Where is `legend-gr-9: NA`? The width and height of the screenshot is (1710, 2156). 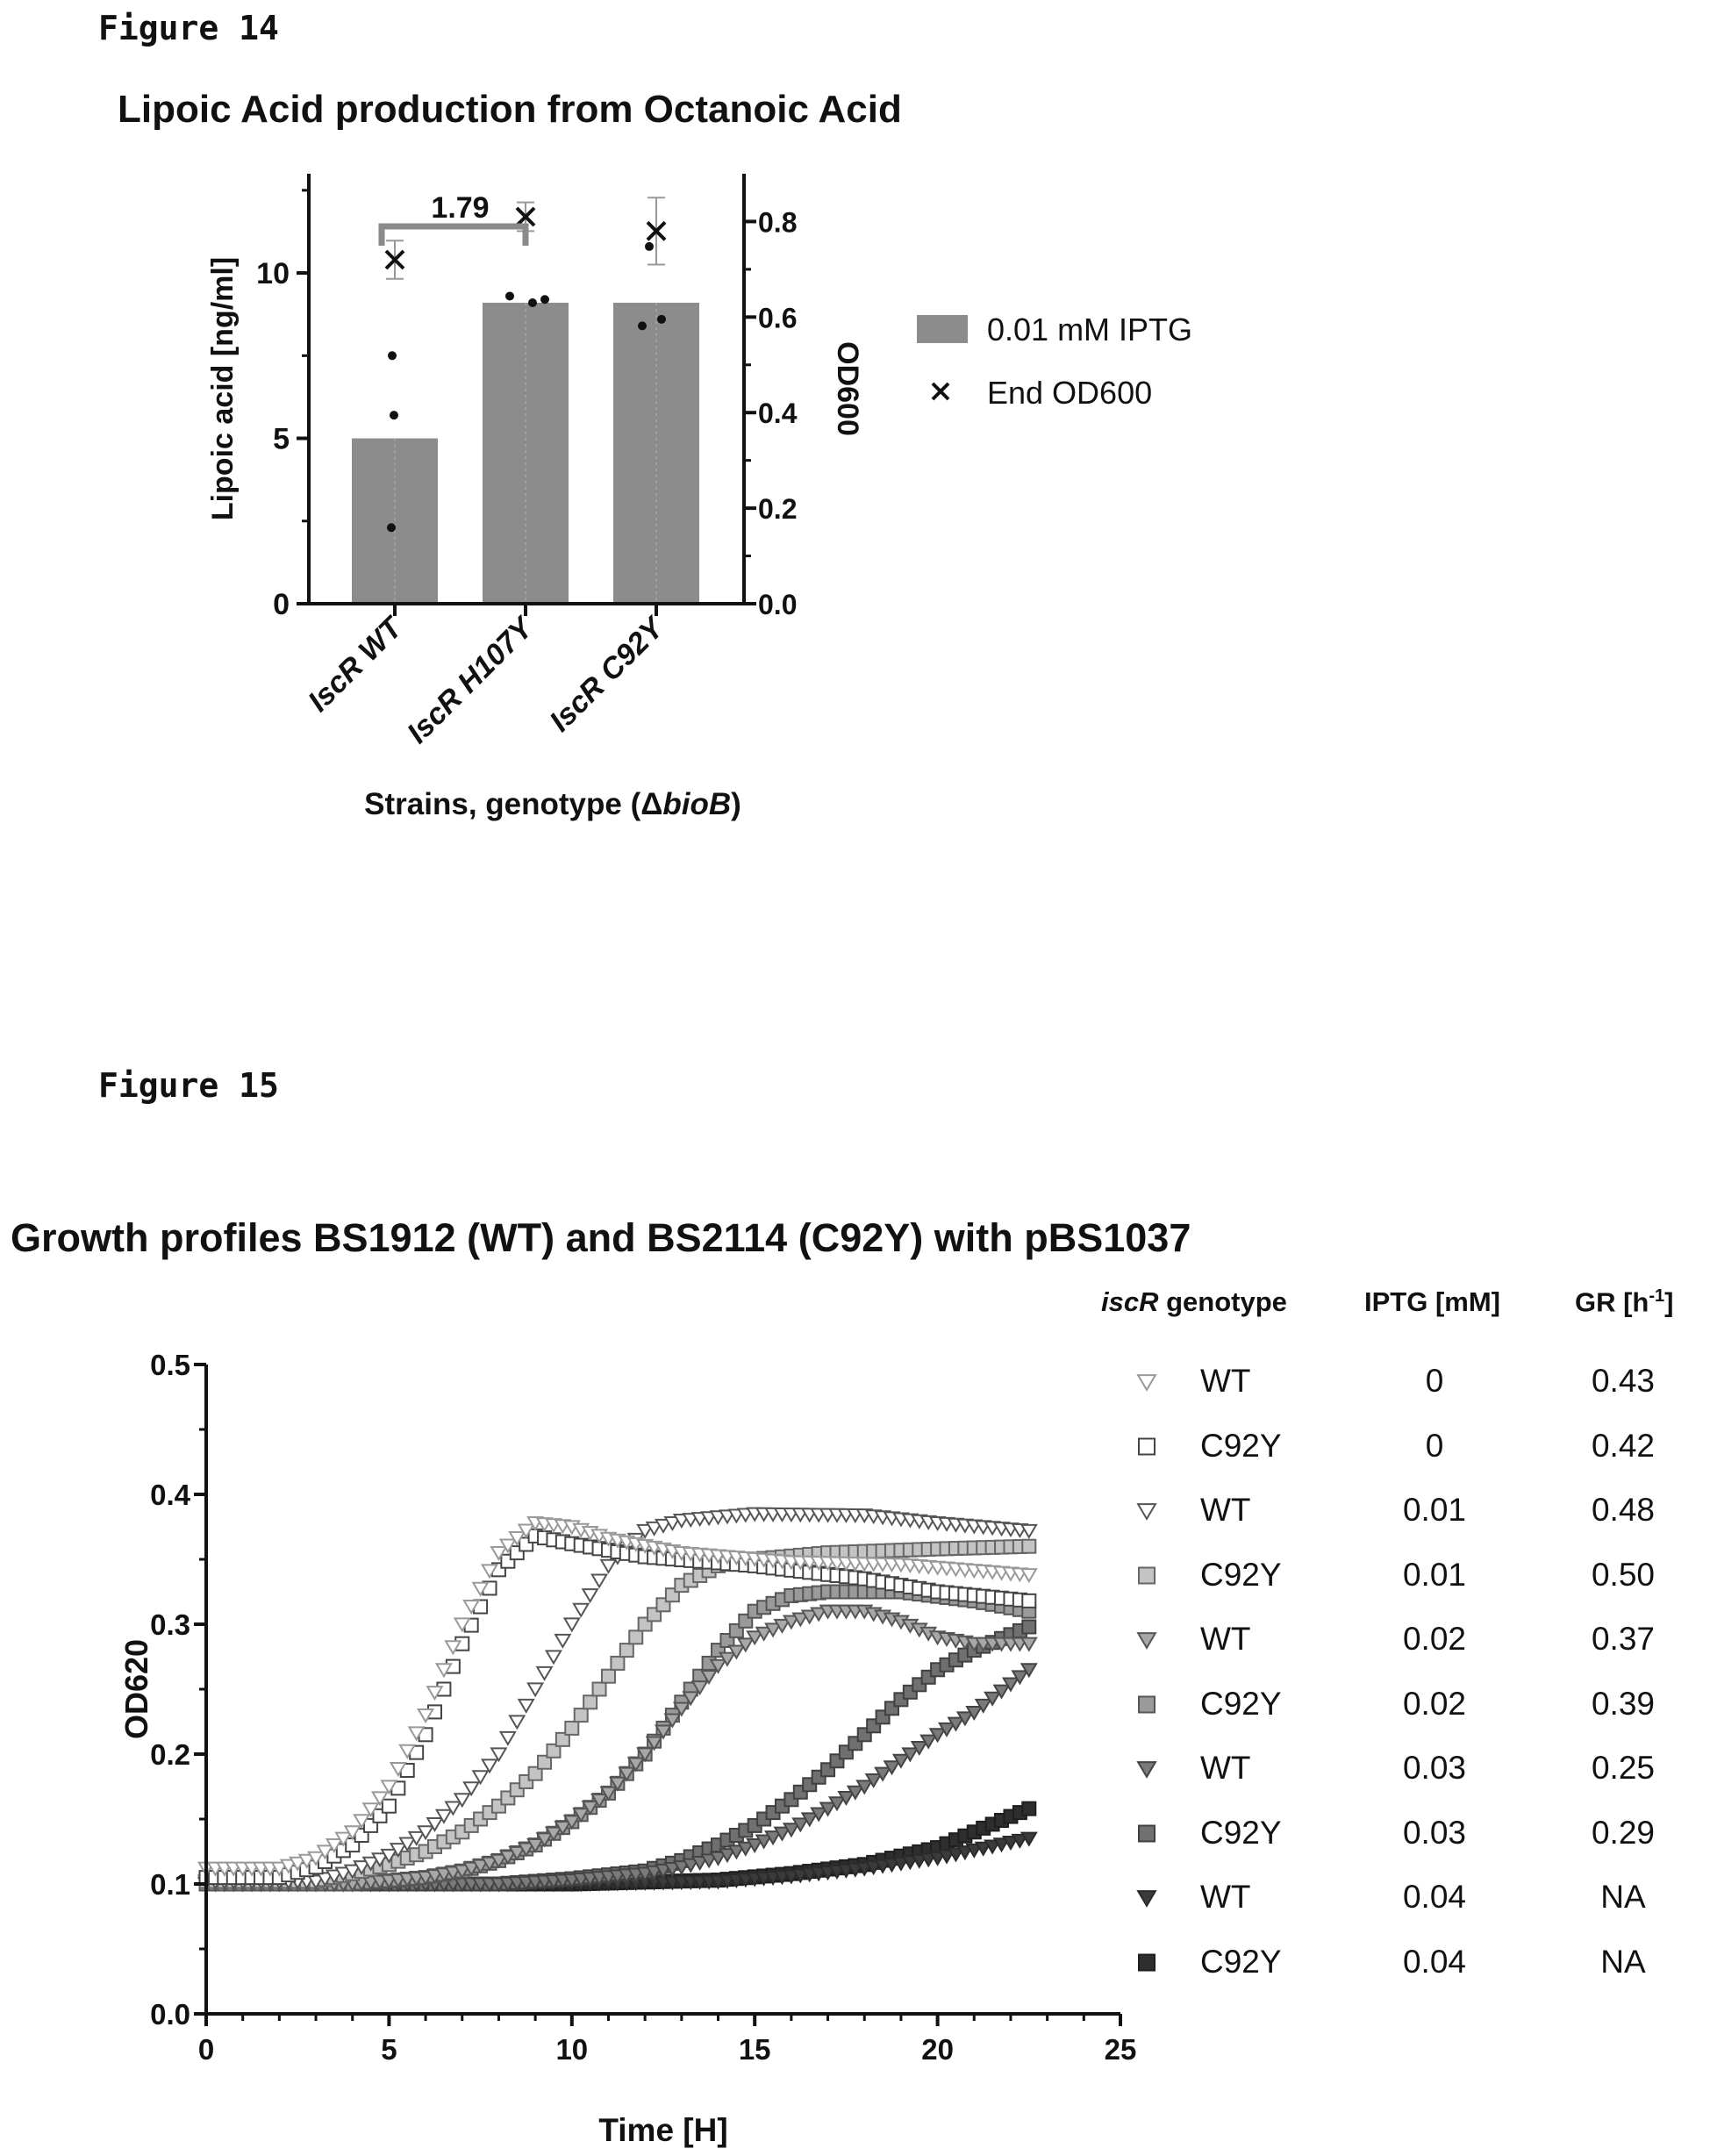
legend-gr-9: NA is located at coordinates (1622, 1962).